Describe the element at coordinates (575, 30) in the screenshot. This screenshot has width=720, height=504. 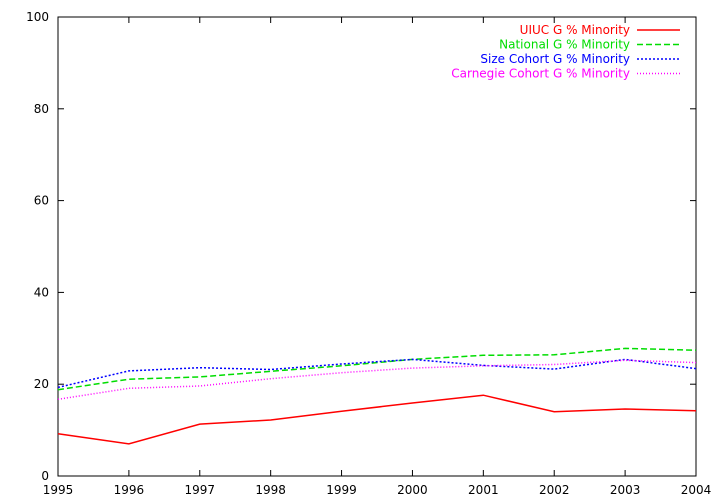
I see `legend-label: UIUC G % Minority` at that location.